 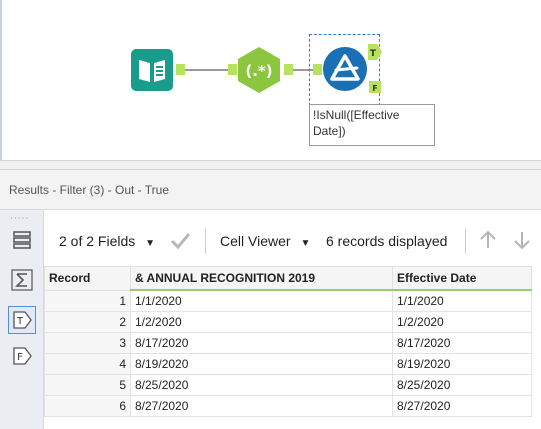 What do you see at coordinates (261, 364) in the screenshot?
I see `annual-recognition-cell: 8/19/2020` at bounding box center [261, 364].